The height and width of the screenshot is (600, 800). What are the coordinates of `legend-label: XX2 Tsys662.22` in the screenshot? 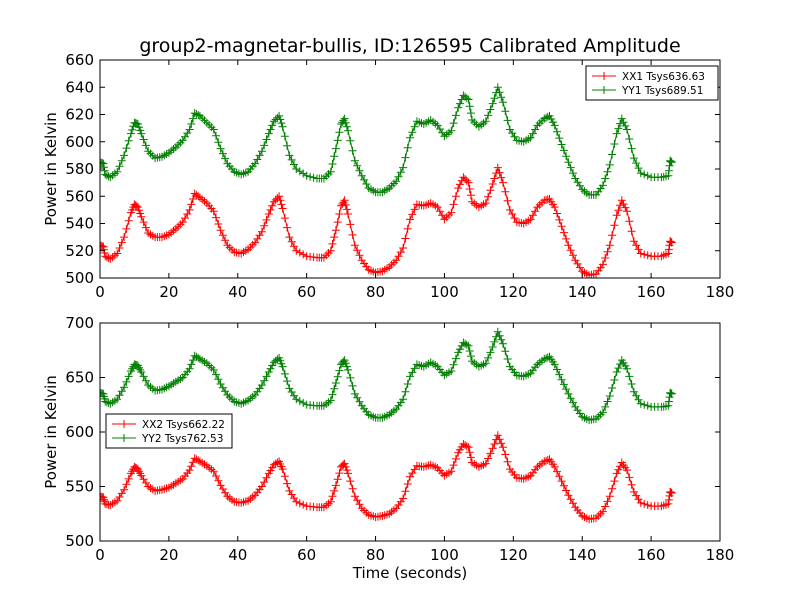 It's located at (183, 425).